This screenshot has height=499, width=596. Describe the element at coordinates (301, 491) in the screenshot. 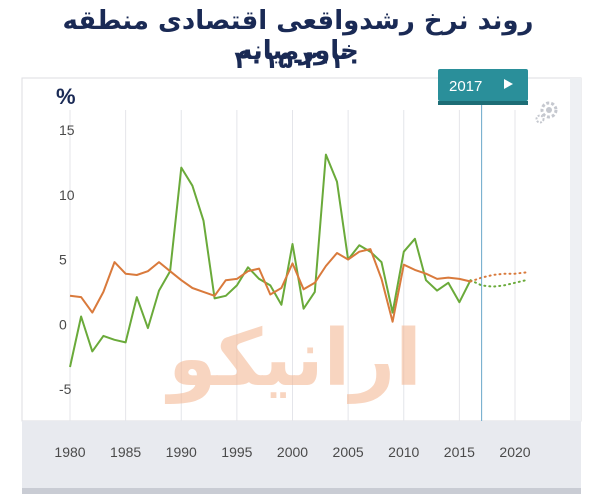

I see `timeline-bar` at that location.